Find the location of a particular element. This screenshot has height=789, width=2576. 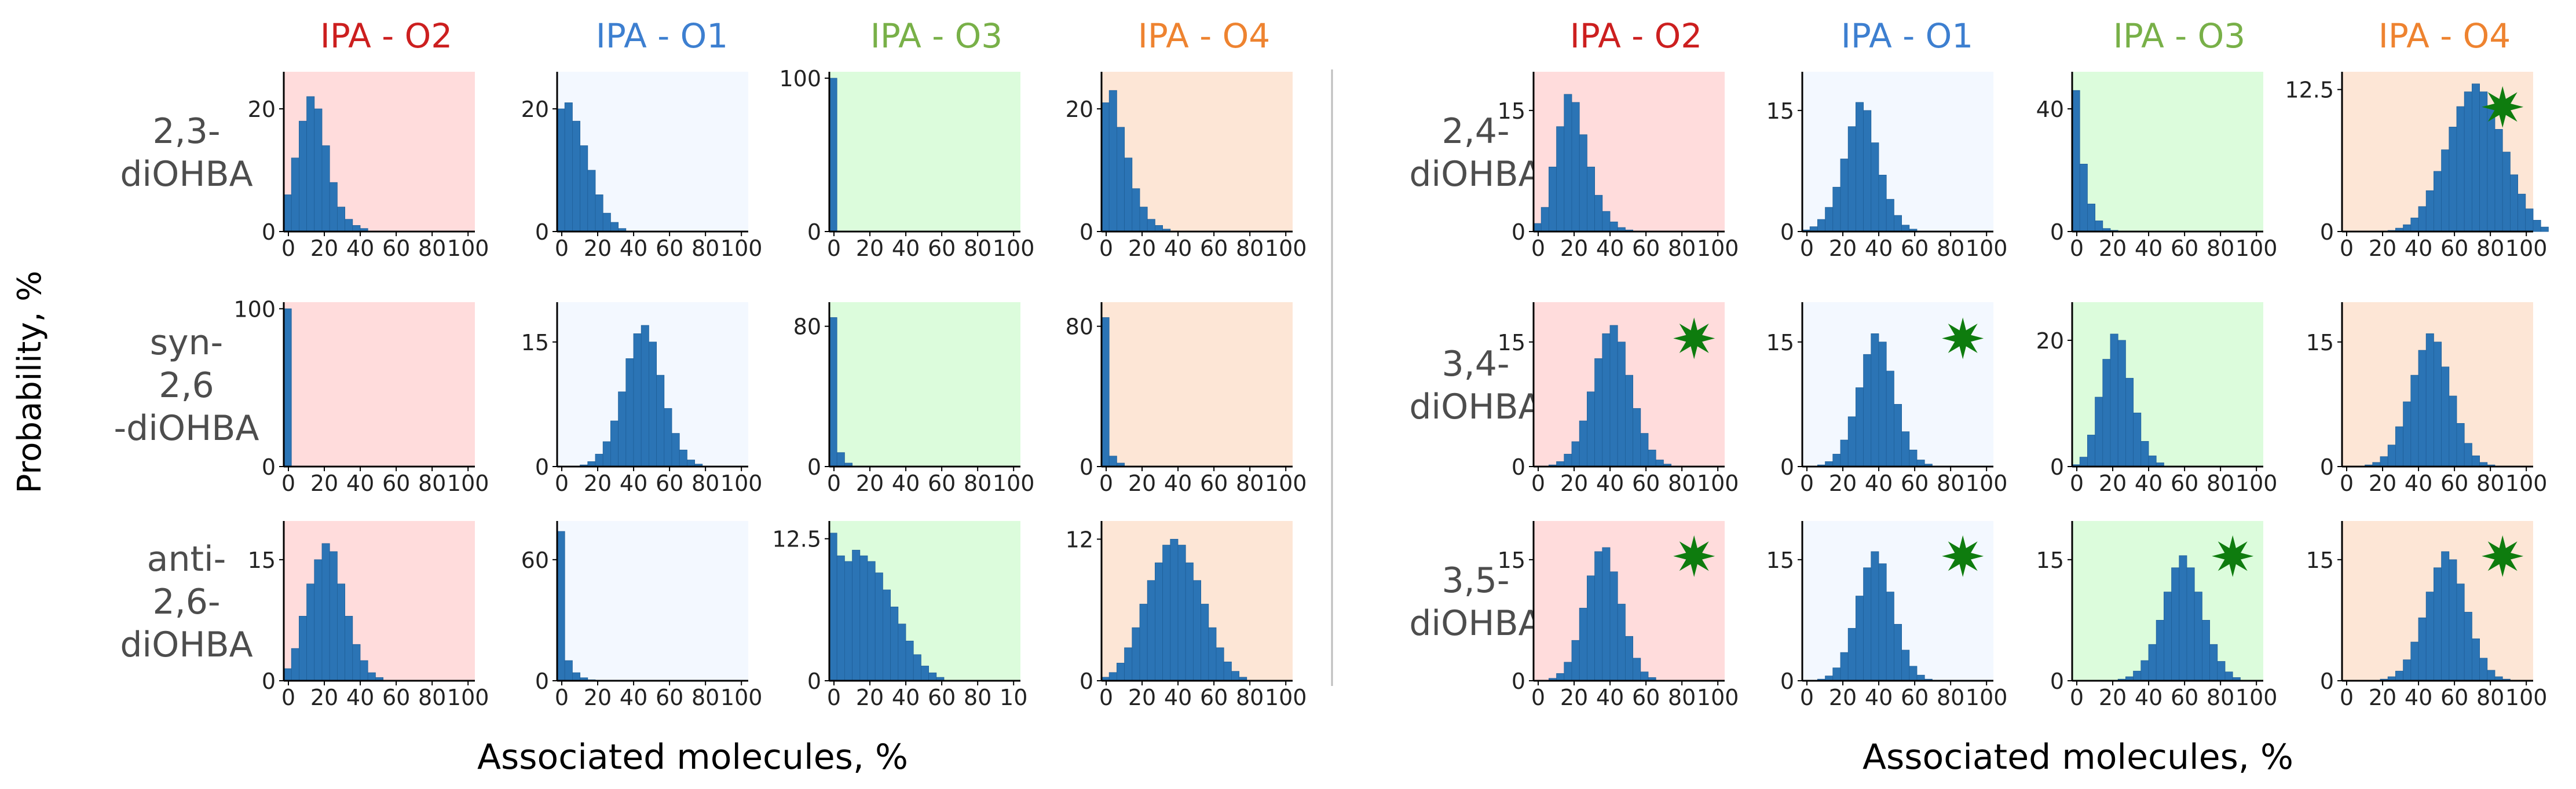

right-column-title-o1: IPA - O1 is located at coordinates (1907, 36).